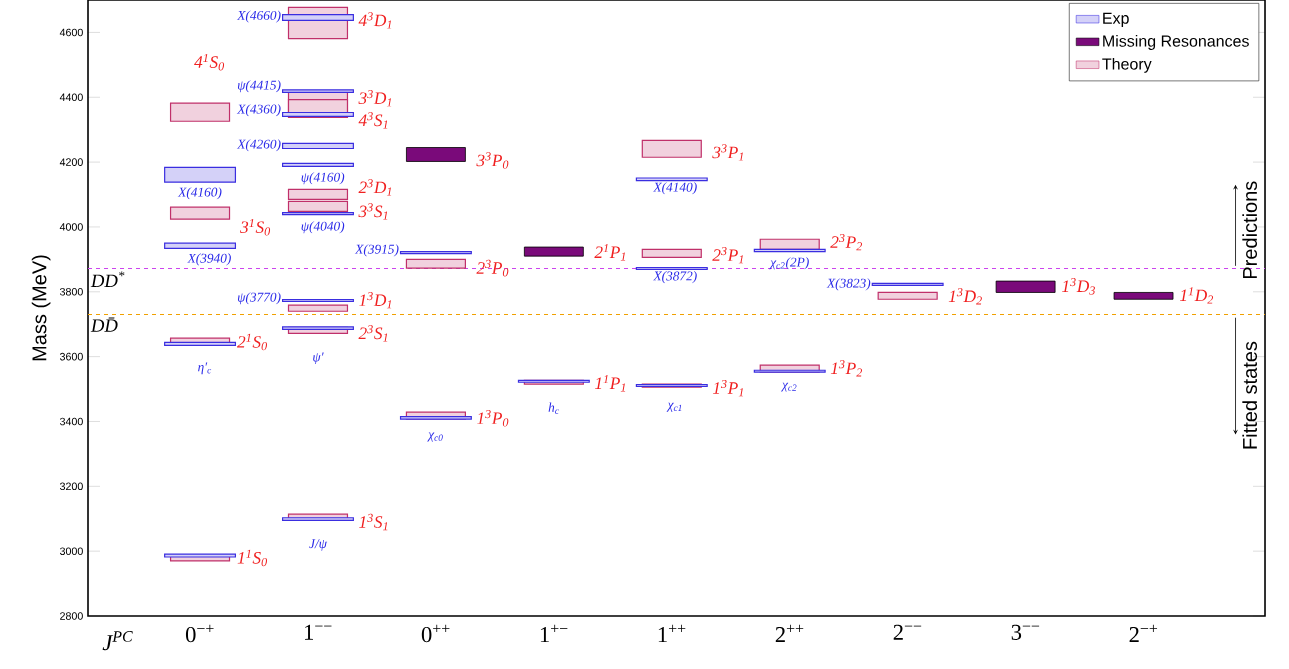 The width and height of the screenshot is (1289, 669). Describe the element at coordinates (71, 32) in the screenshot. I see `y-tick-label: 4600` at that location.